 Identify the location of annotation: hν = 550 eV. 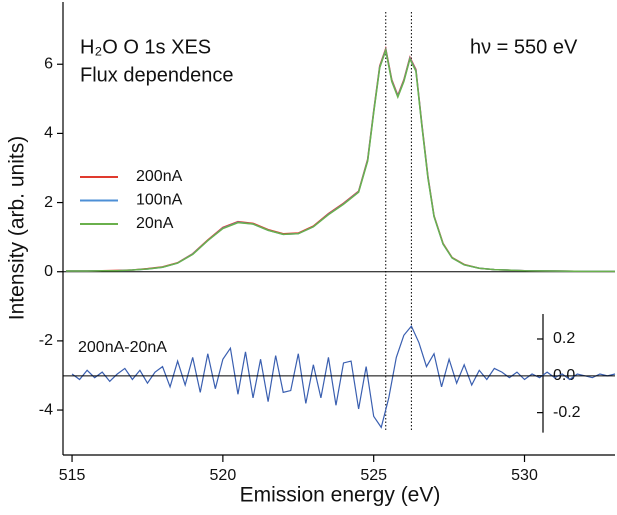
(524, 47).